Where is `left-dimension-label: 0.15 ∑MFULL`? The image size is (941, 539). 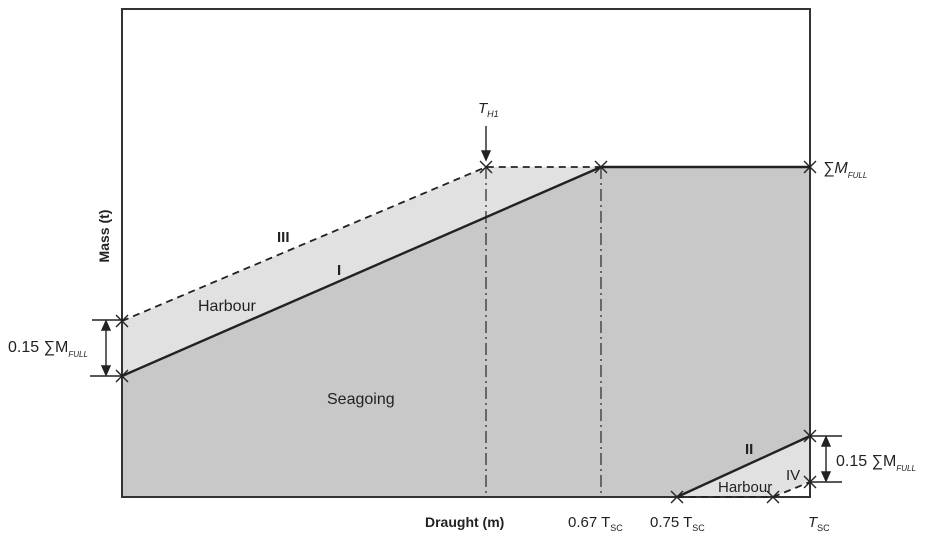 left-dimension-label: 0.15 ∑MFULL is located at coordinates (48, 349).